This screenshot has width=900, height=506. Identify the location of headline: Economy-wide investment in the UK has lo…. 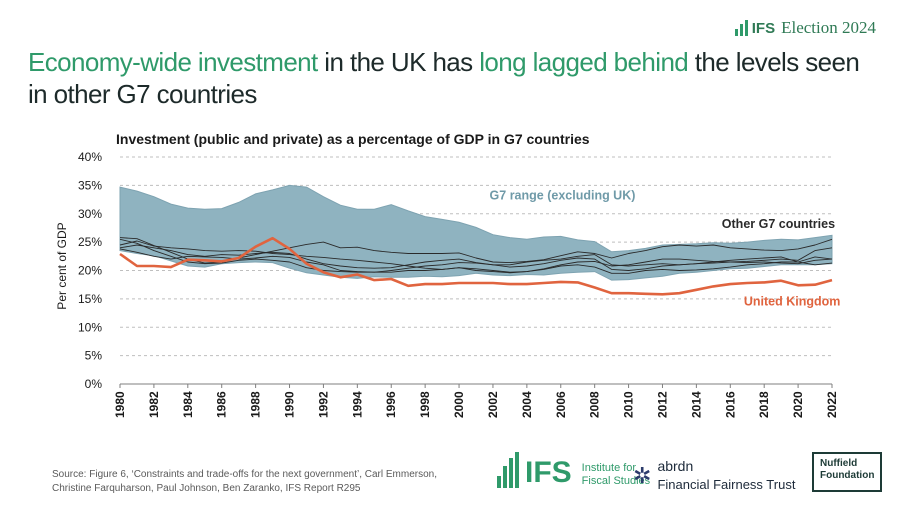
(448, 78).